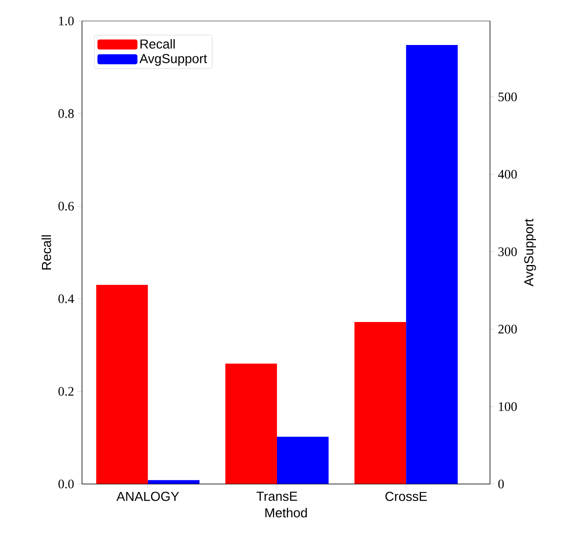 The height and width of the screenshot is (560, 578). What do you see at coordinates (507, 97) in the screenshot?
I see `y2-tick-label: 500` at bounding box center [507, 97].